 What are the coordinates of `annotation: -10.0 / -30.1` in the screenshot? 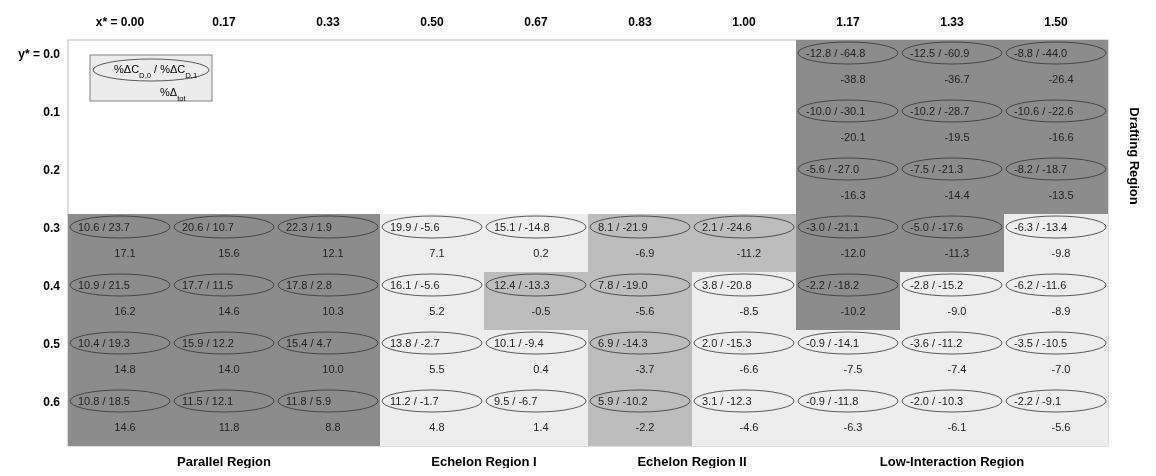 It's located at (836, 111).